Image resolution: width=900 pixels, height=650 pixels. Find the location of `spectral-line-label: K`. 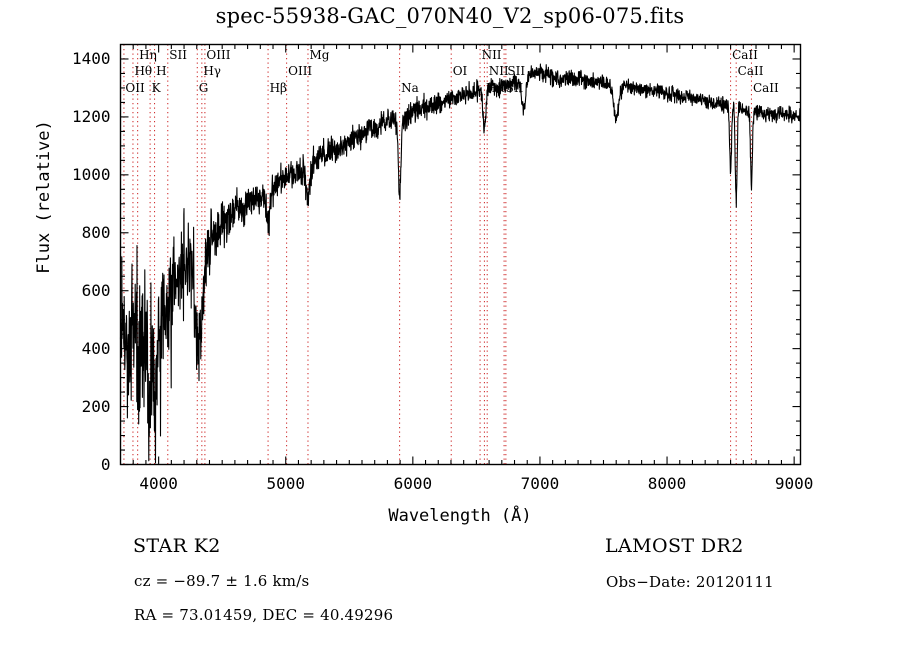

spectral-line-label: K is located at coordinates (156, 88).